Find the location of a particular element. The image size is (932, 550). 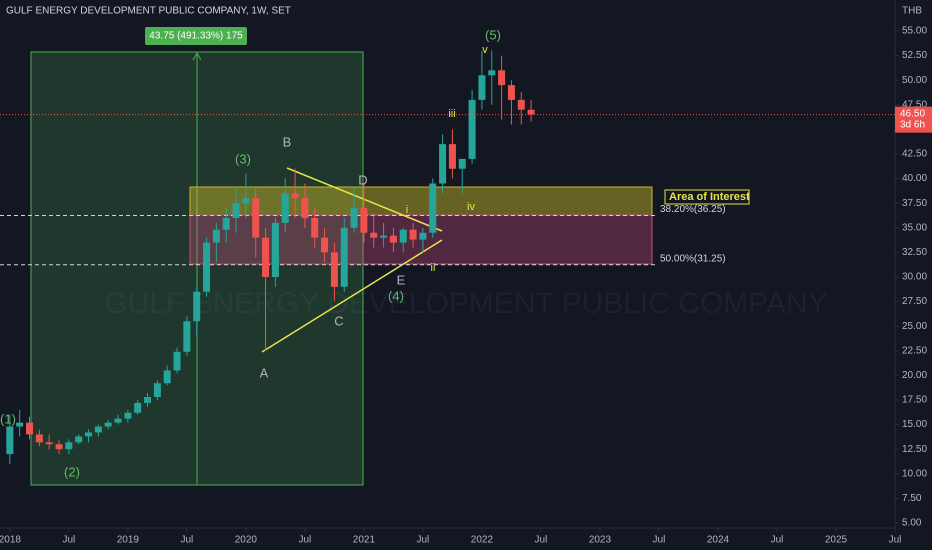

countdown: 3d 6h is located at coordinates (912, 124).